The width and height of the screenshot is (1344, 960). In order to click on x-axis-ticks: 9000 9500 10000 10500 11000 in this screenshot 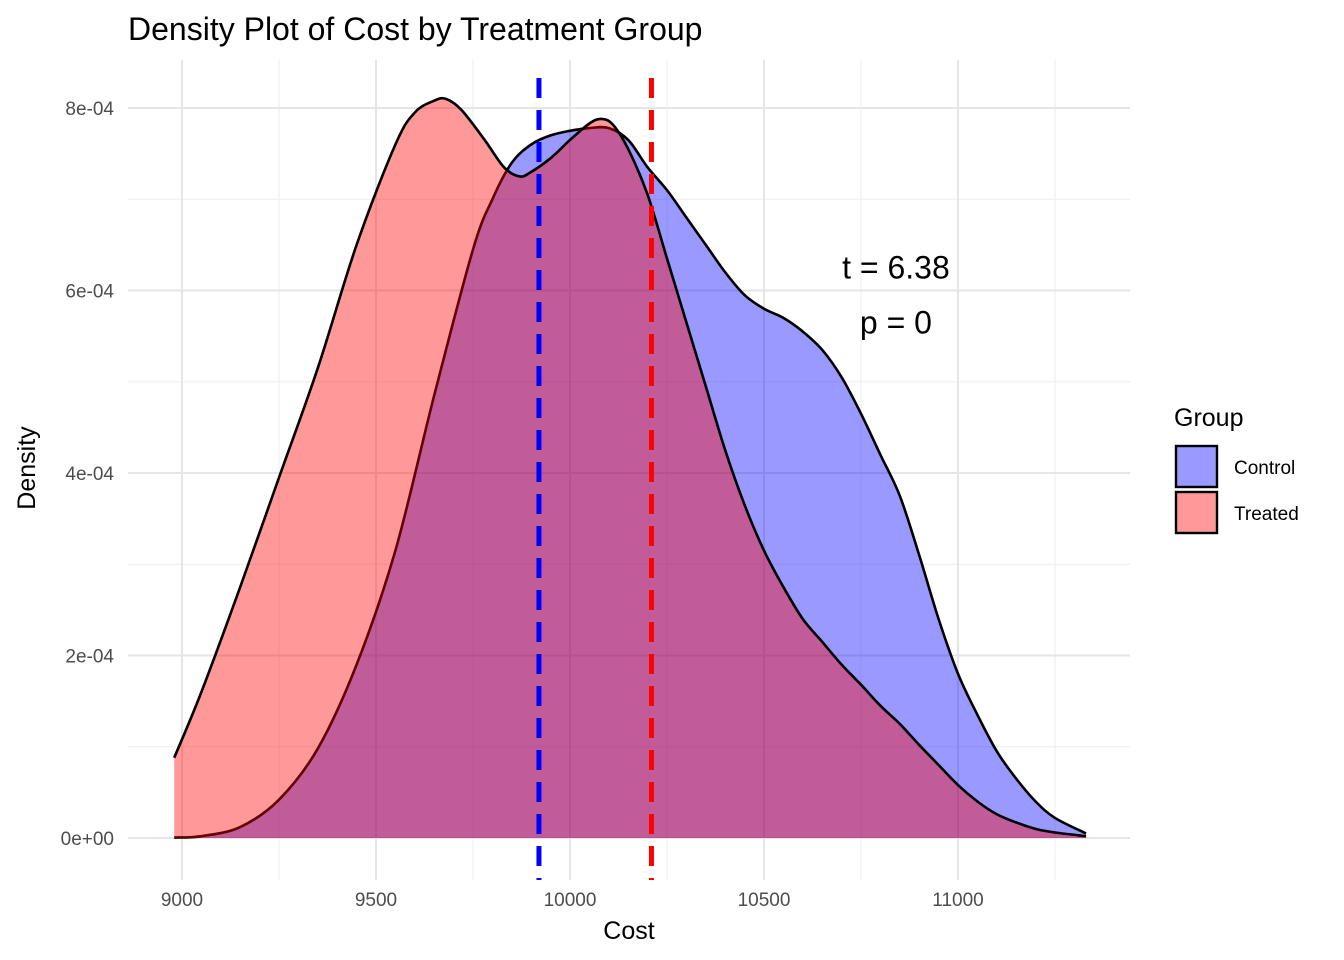, I will do `click(572, 900)`.